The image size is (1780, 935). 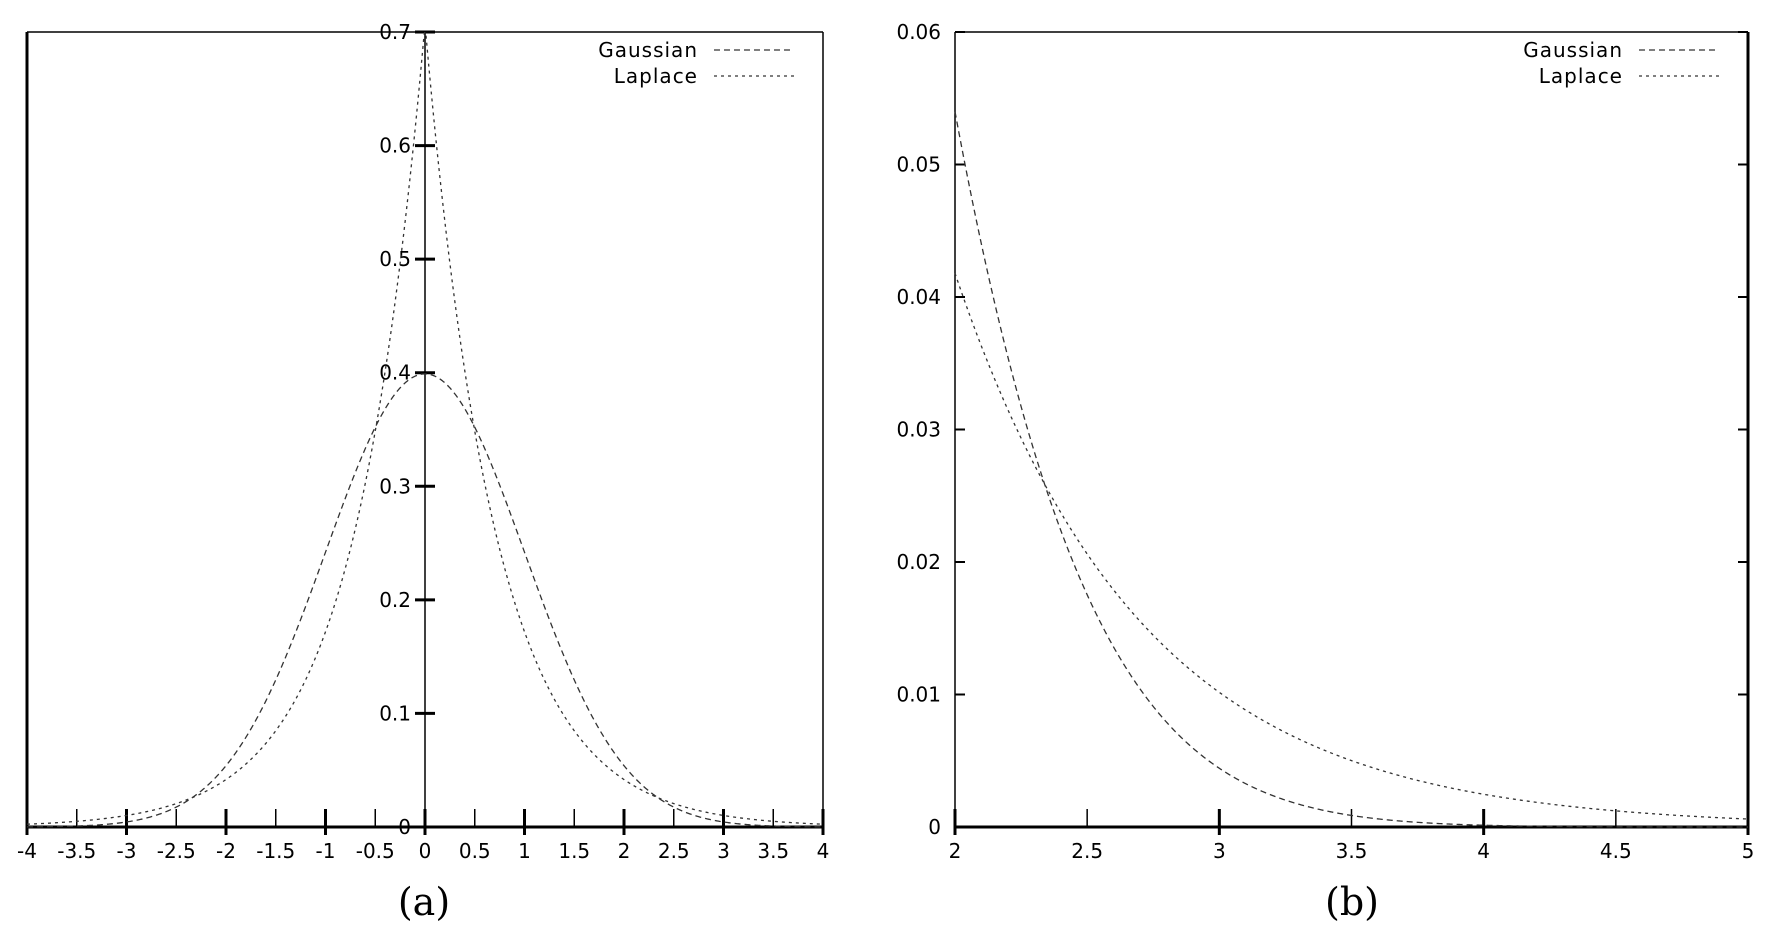 What do you see at coordinates (27, 851) in the screenshot?
I see `x-tick-label: -4` at bounding box center [27, 851].